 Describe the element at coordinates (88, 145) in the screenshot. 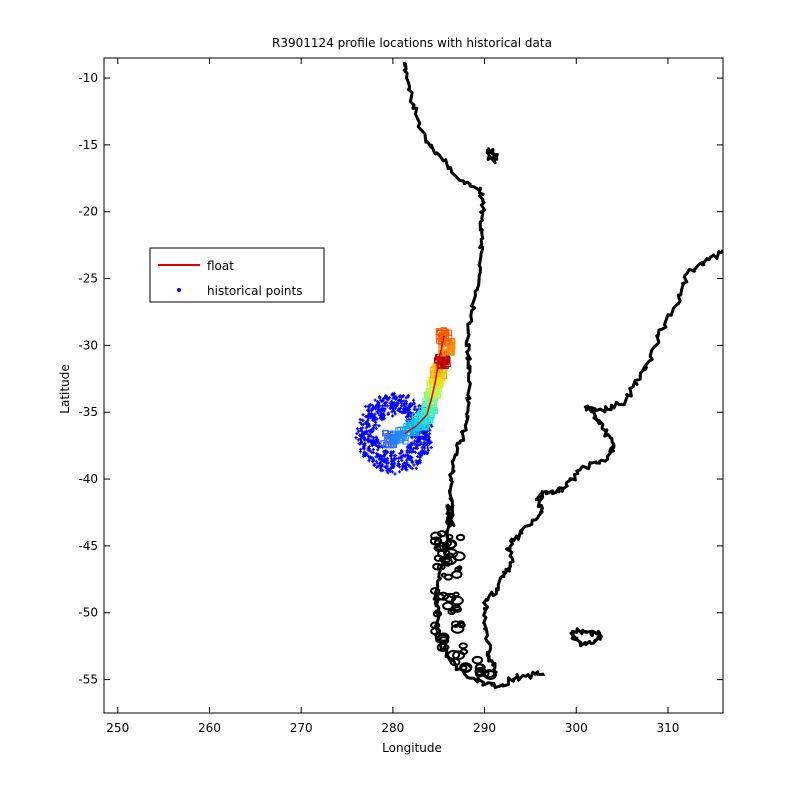

I see `y-tick-label: -15` at that location.